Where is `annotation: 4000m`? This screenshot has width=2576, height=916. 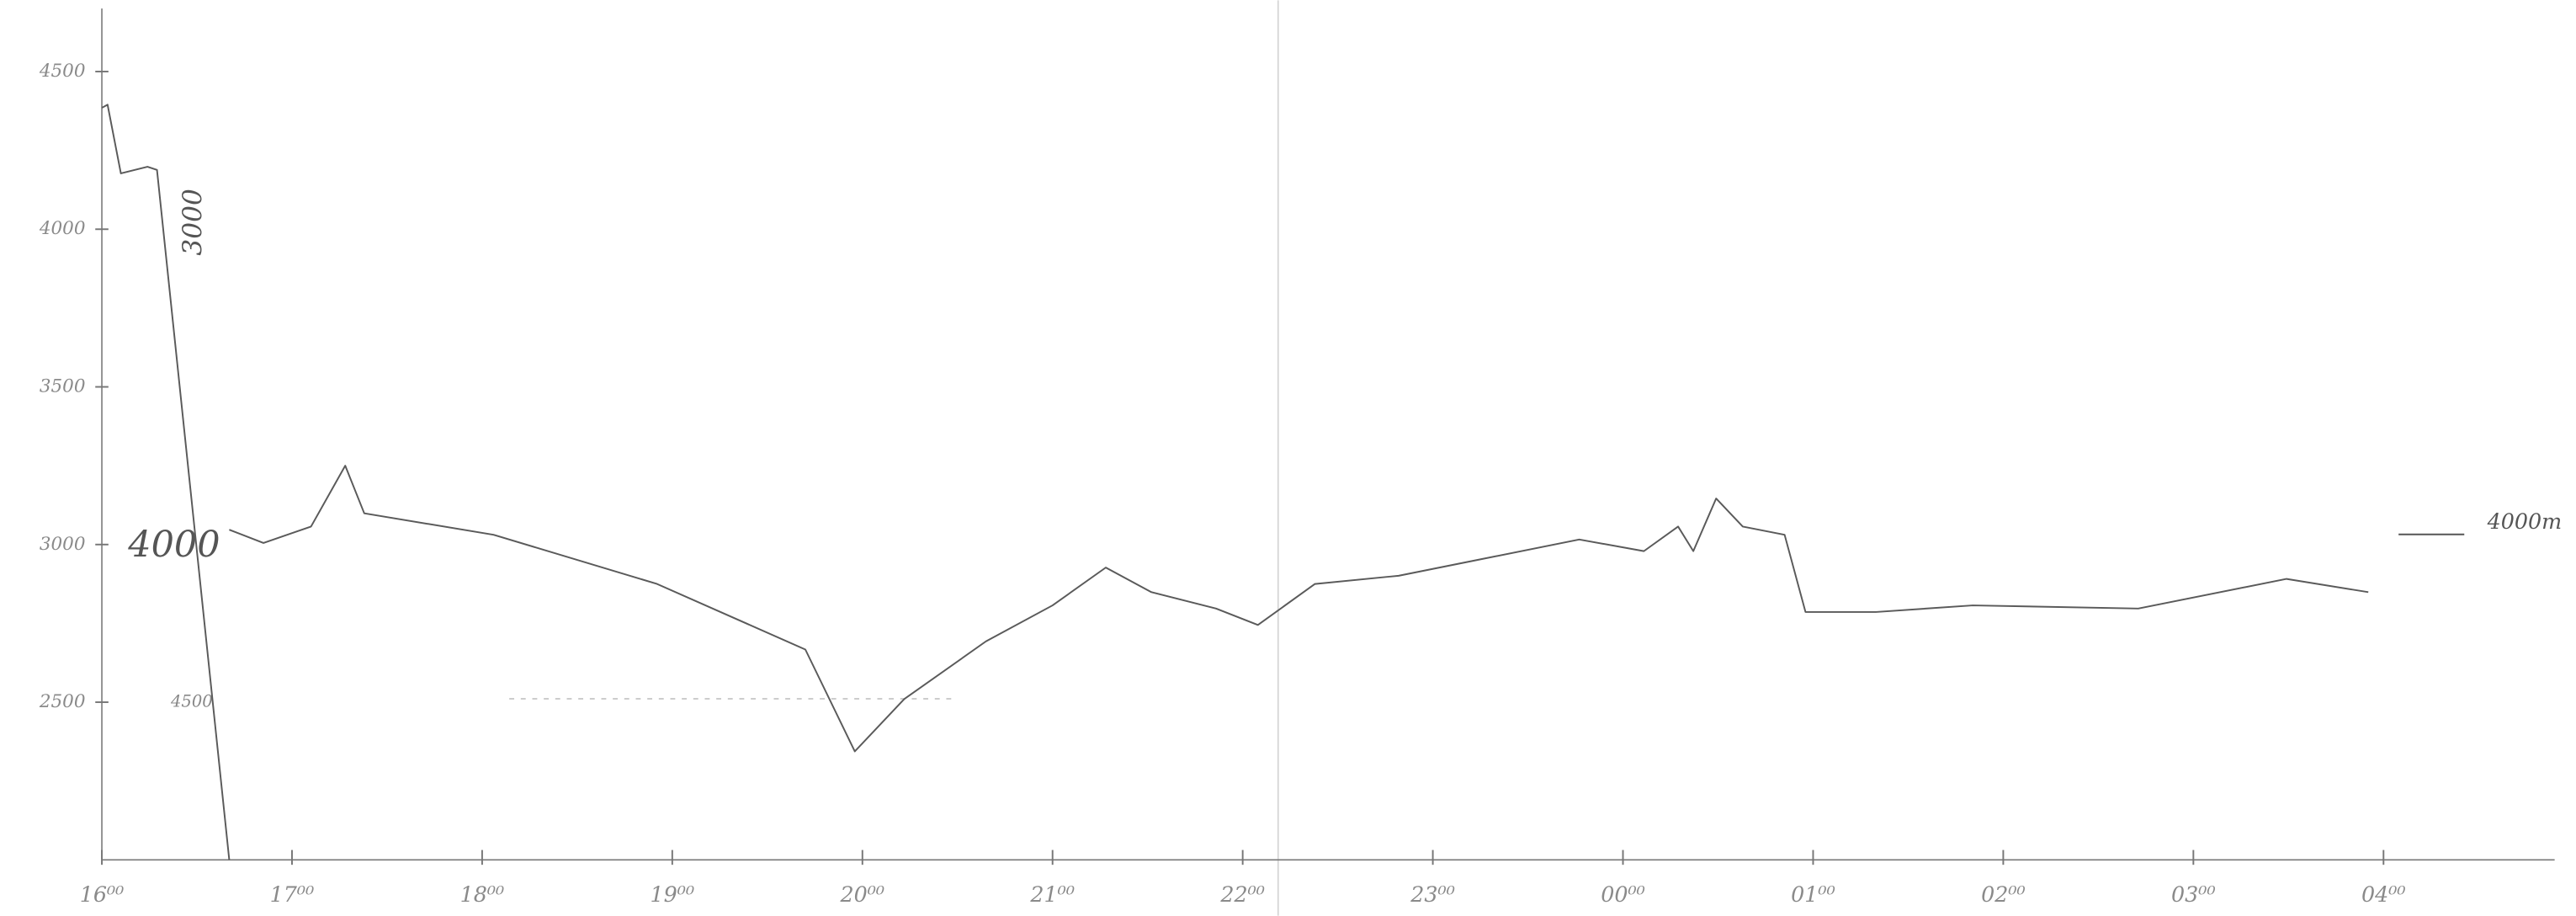 annotation: 4000m is located at coordinates (2525, 522).